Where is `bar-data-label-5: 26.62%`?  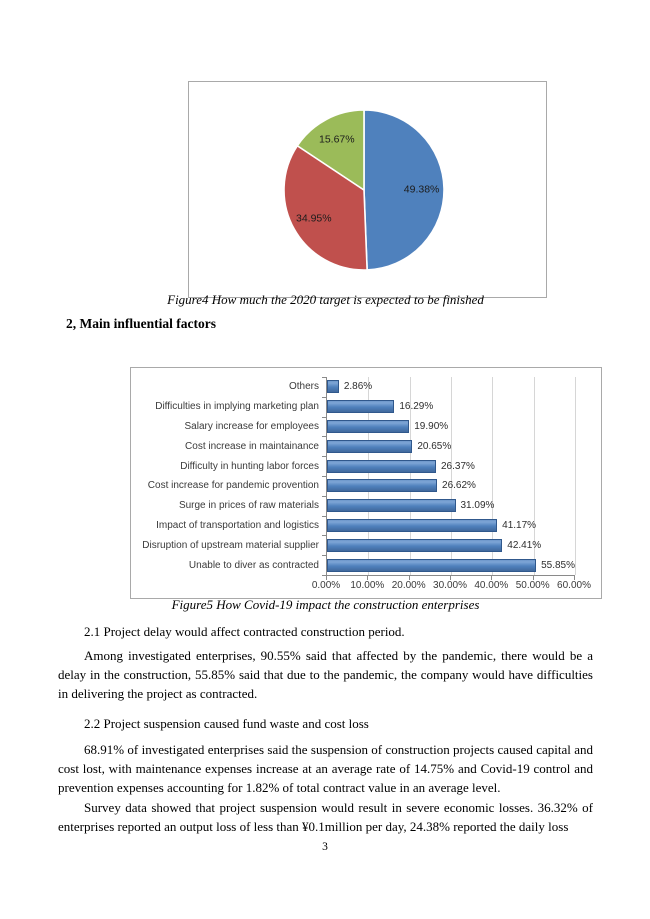
bar-data-label-5: 26.62% is located at coordinates (459, 486).